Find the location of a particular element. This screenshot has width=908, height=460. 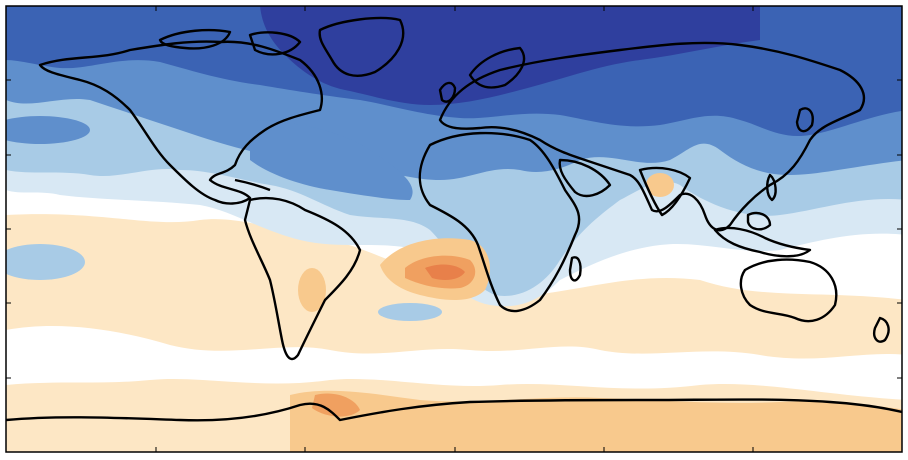

coast-baffin is located at coordinates (275, 43).